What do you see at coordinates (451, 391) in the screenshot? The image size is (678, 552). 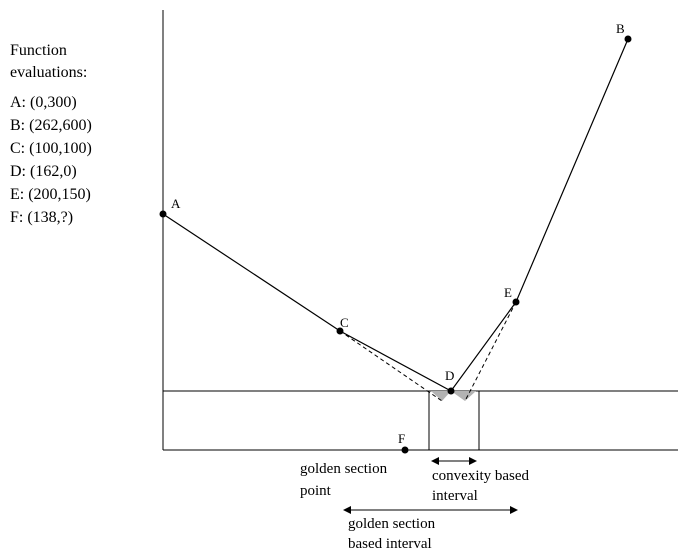 I see `point-d` at bounding box center [451, 391].